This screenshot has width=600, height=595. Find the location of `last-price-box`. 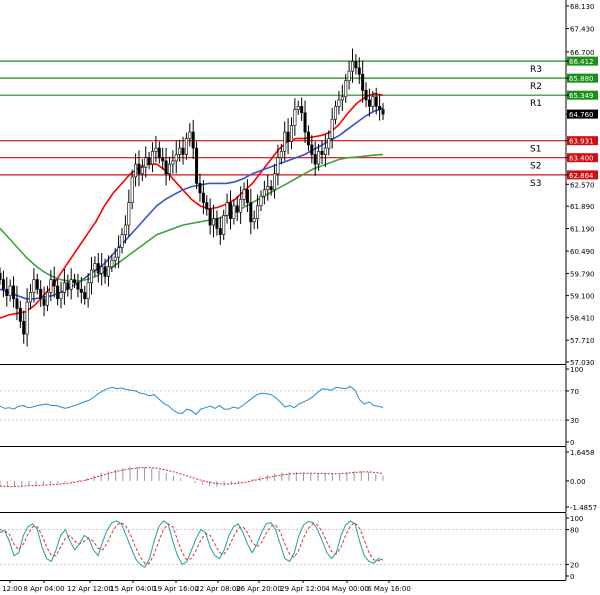

last-price-box is located at coordinates (582, 114).